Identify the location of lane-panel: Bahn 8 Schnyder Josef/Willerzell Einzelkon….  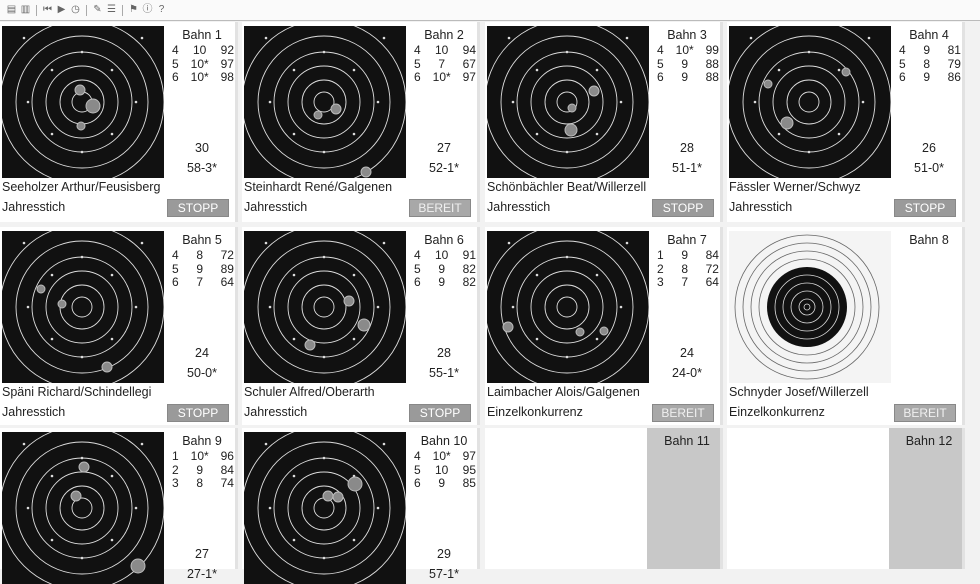
(846, 326).